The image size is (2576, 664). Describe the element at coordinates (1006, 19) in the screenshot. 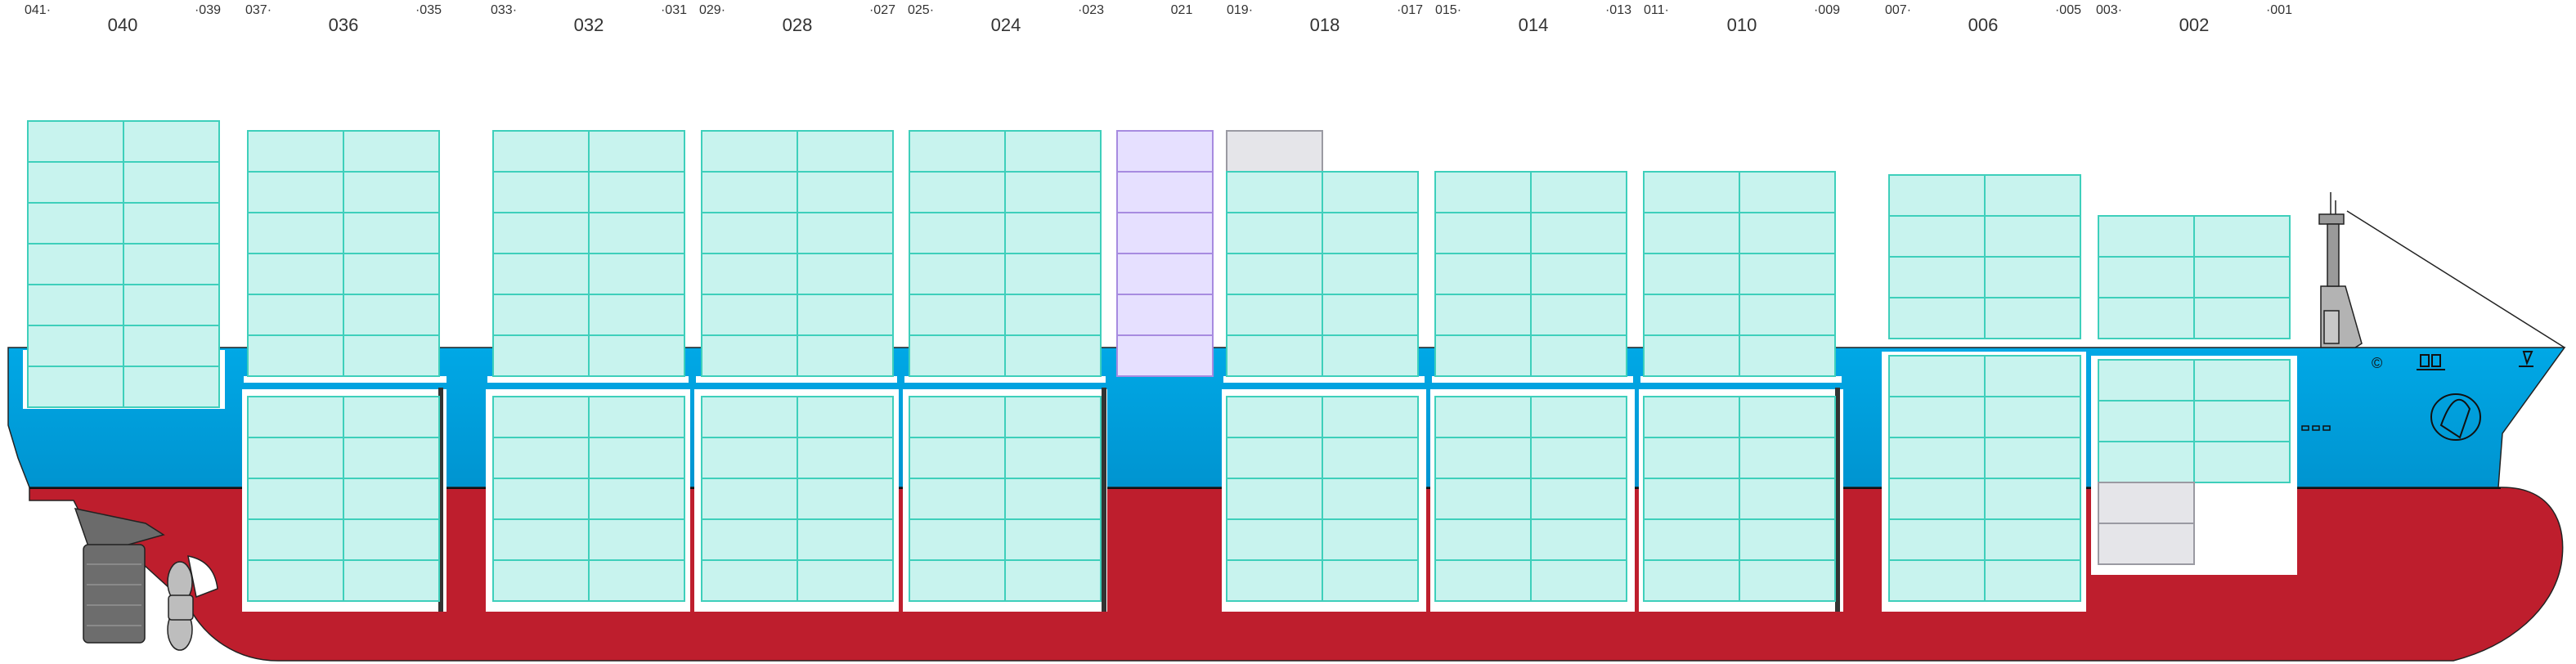

I see `bay-label-024: 025· 024 ·023` at that location.